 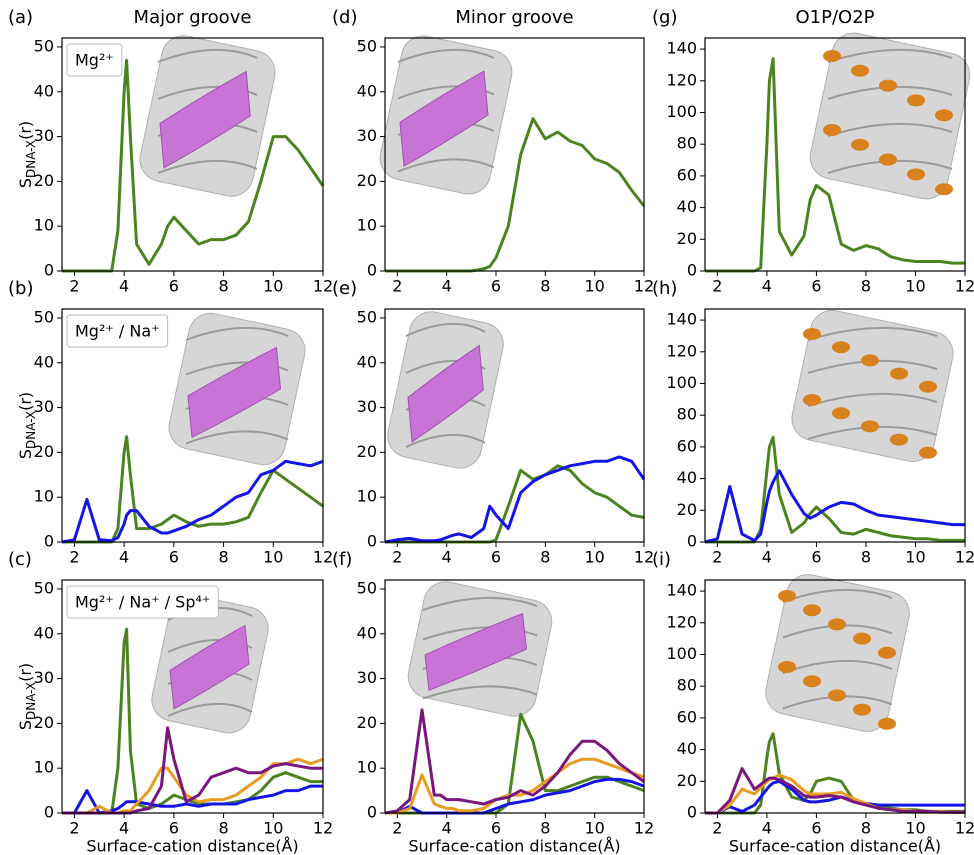 I want to click on legend-label: Mg²⁺, so click(x=94, y=60).